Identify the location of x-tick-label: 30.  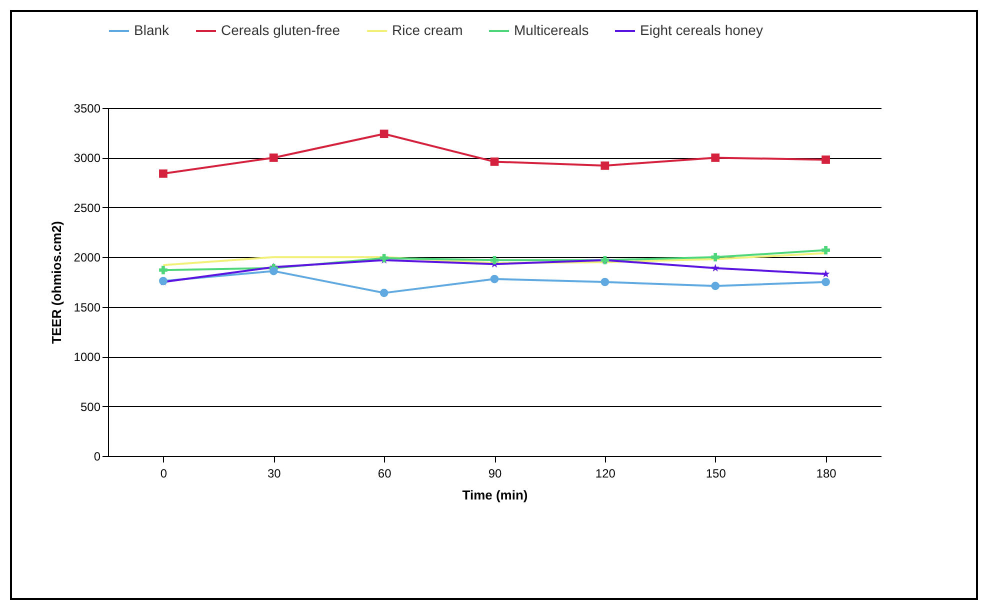
(274, 473).